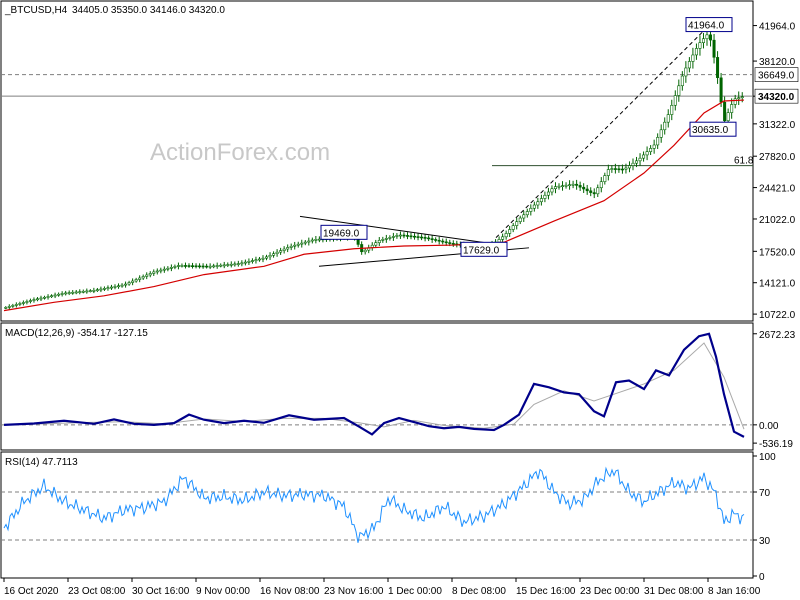 The image size is (800, 600). I want to click on pivot-annotation: 19469.0, so click(344, 232).